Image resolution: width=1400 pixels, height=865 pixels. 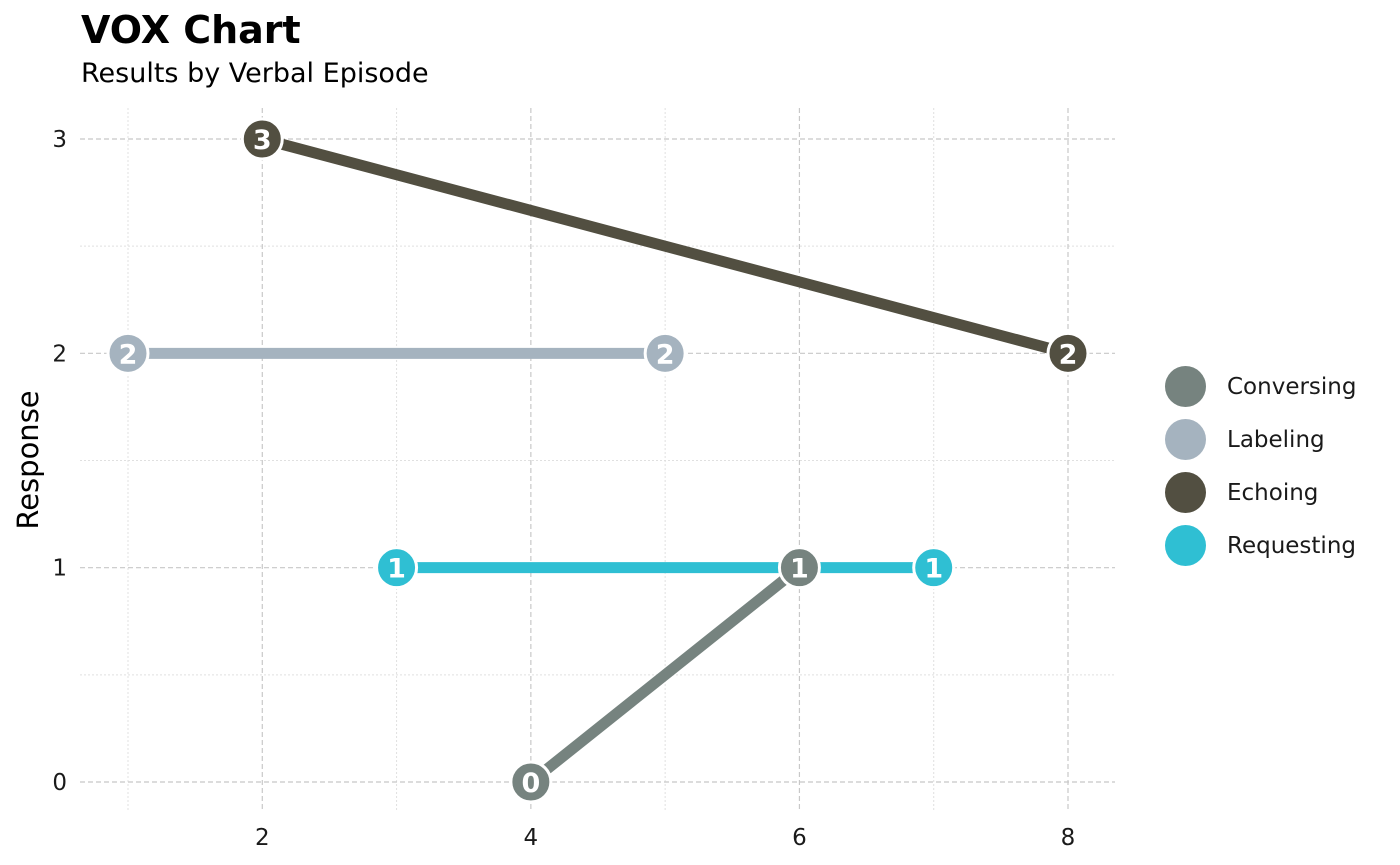 I want to click on data-label: 0, so click(x=530, y=783).